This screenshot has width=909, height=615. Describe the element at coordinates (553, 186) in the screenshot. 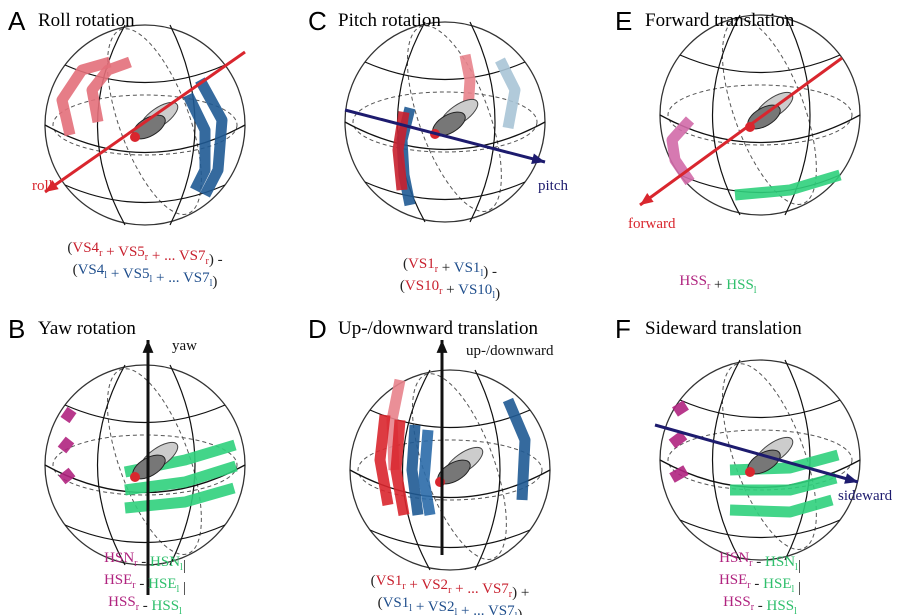

I see `axis-label: pitch` at that location.